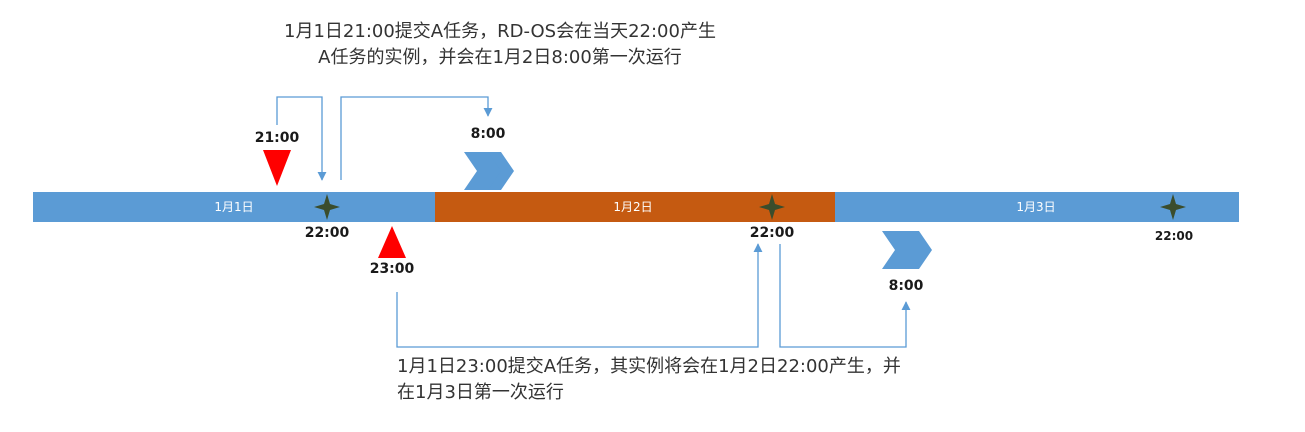  I want to click on instance-time-label-1: 22:00, so click(327, 233).